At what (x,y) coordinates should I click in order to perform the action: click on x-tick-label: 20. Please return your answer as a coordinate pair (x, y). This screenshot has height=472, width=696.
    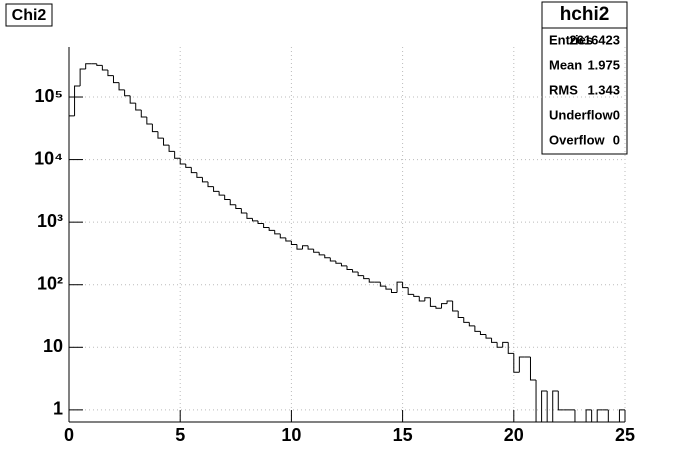
    Looking at the image, I should click on (514, 435).